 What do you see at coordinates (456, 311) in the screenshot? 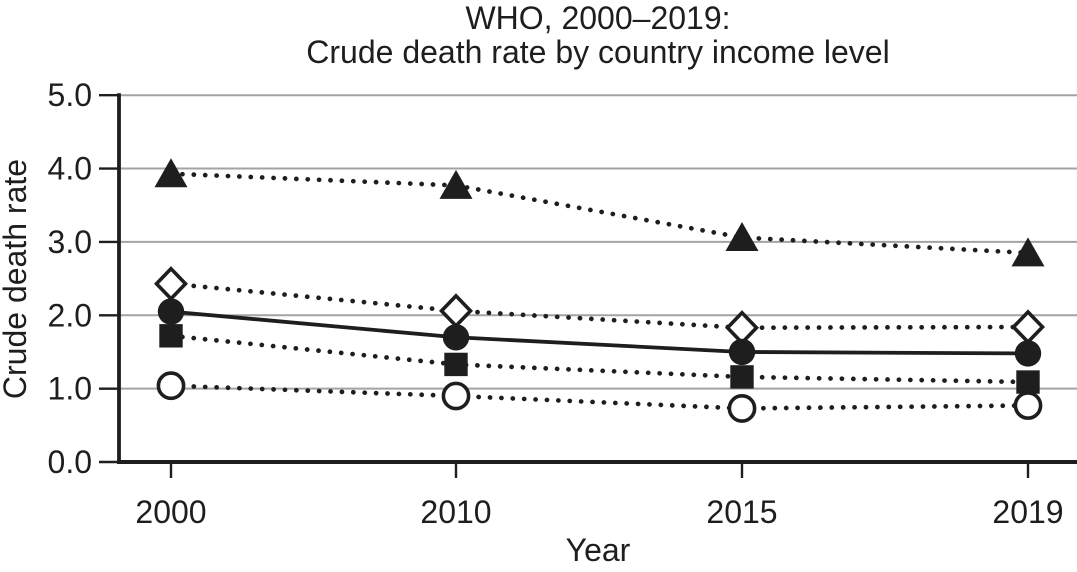
I see `marker-open-diamond-dotted-2010` at bounding box center [456, 311].